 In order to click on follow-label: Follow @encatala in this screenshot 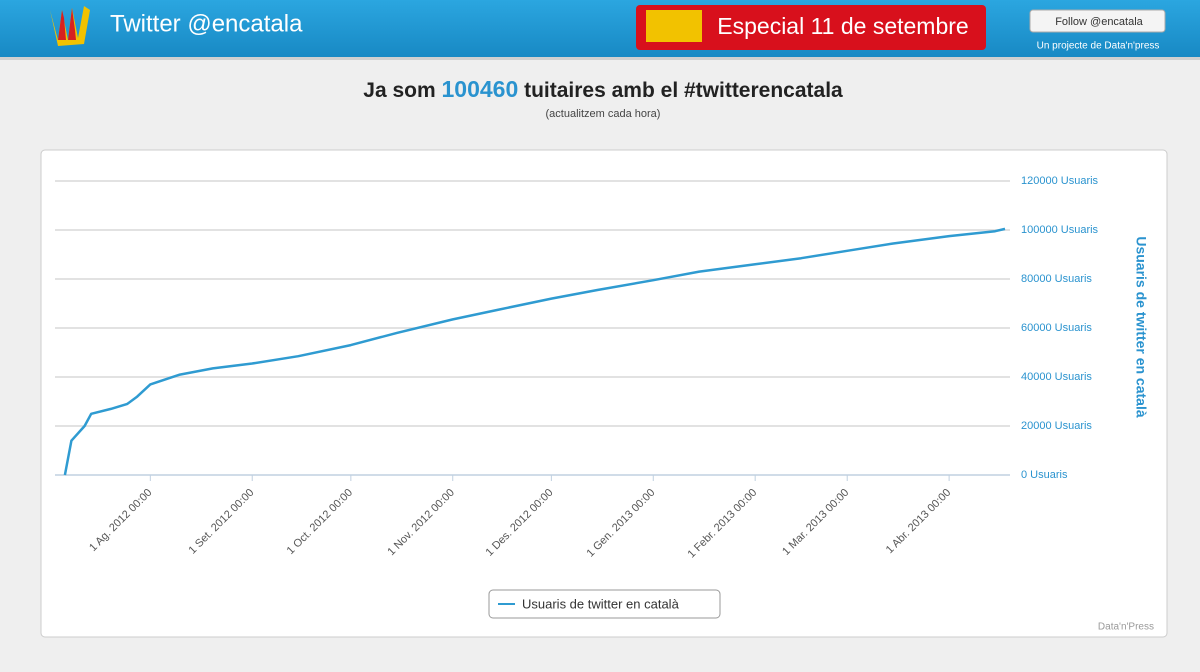, I will do `click(1099, 22)`.